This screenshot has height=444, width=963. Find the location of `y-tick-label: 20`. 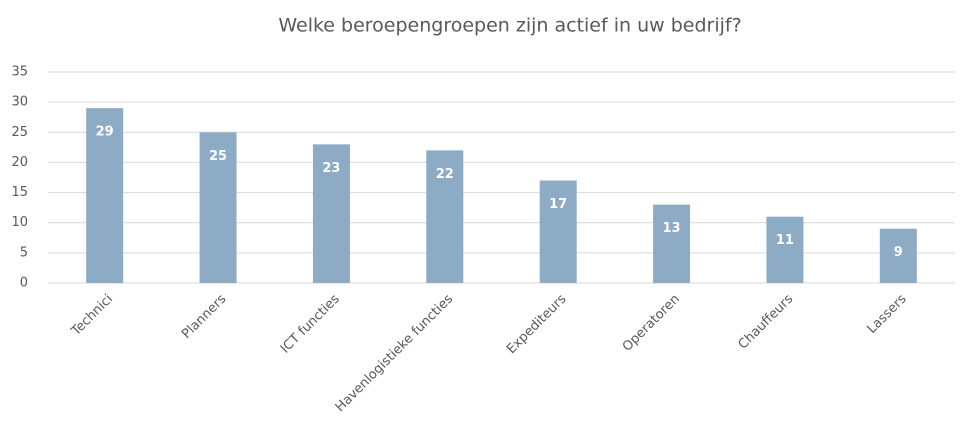

y-tick-label: 20 is located at coordinates (19, 162).